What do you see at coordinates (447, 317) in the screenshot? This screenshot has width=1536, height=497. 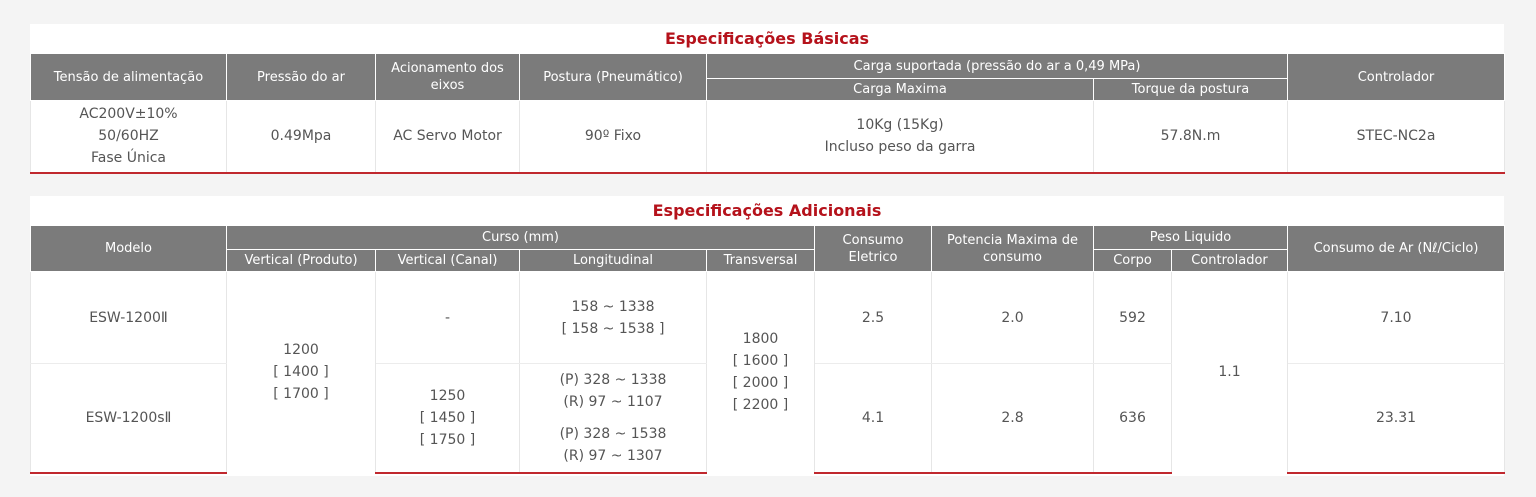 I see `cell: -` at bounding box center [447, 317].